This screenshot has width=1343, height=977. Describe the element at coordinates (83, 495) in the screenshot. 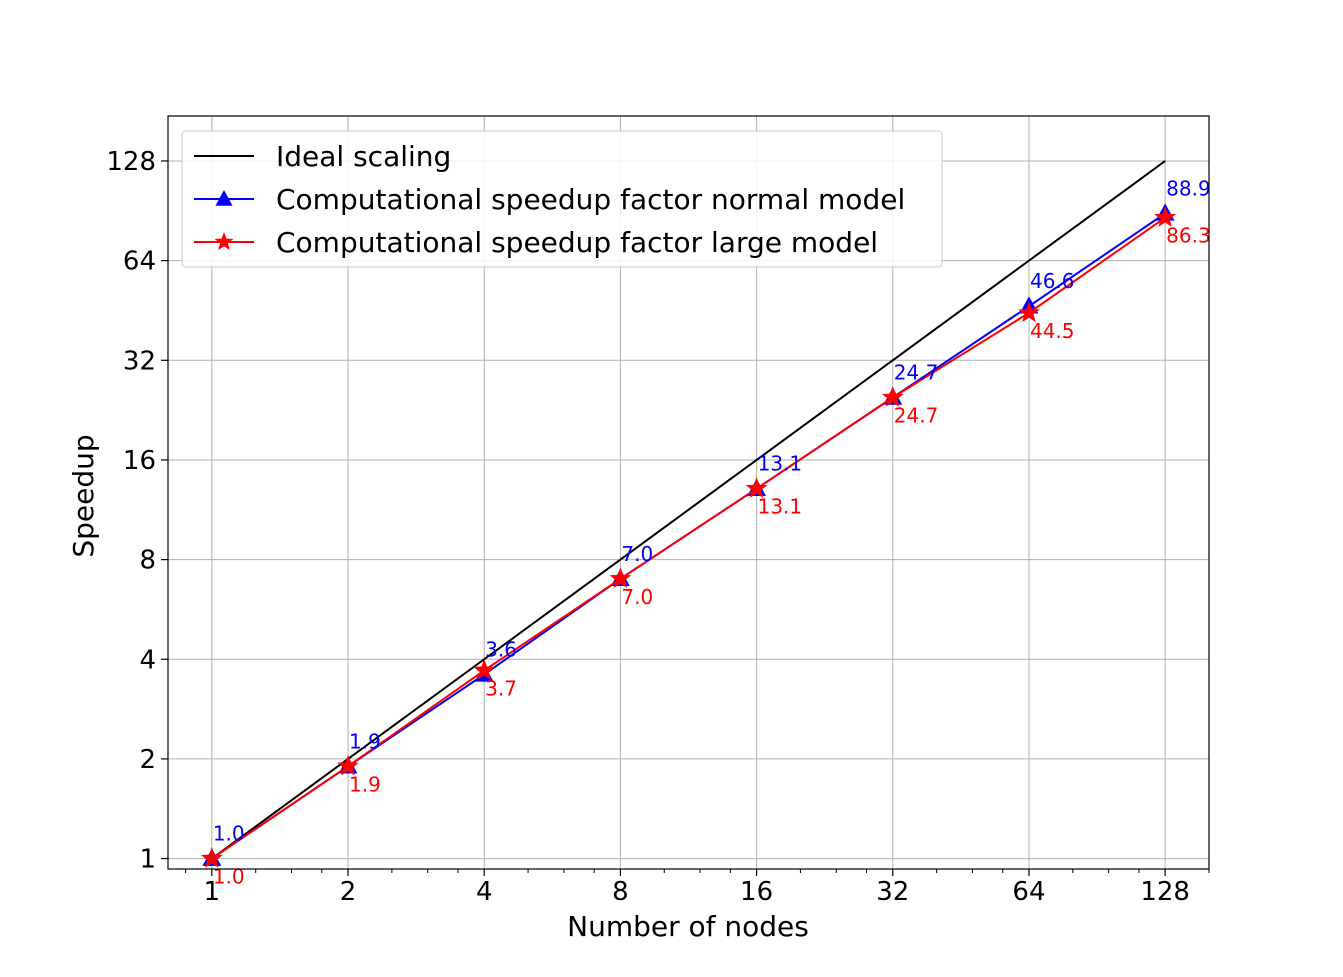

I see `y-axis-label: Speedup` at that location.